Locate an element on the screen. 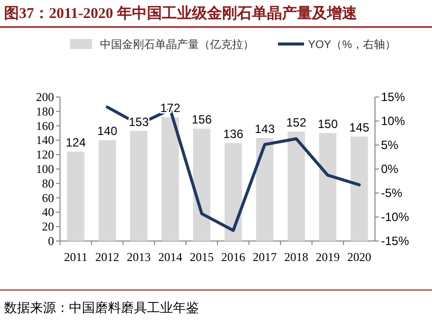 This screenshot has width=432, height=335. x-tick-label: 2013 is located at coordinates (138, 257).